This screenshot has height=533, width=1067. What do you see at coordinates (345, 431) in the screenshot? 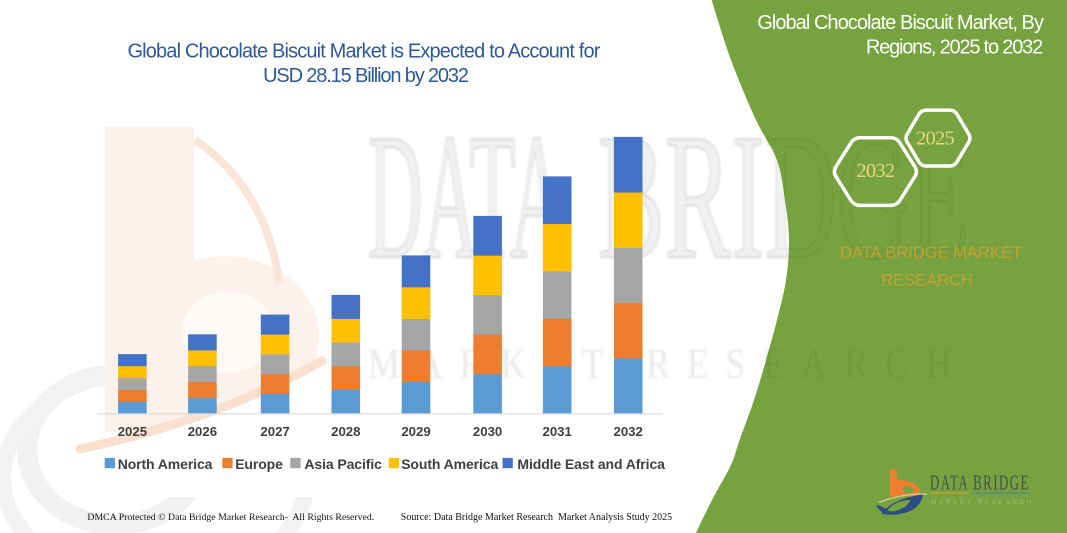
I see `svg-text: 2028` at bounding box center [345, 431].